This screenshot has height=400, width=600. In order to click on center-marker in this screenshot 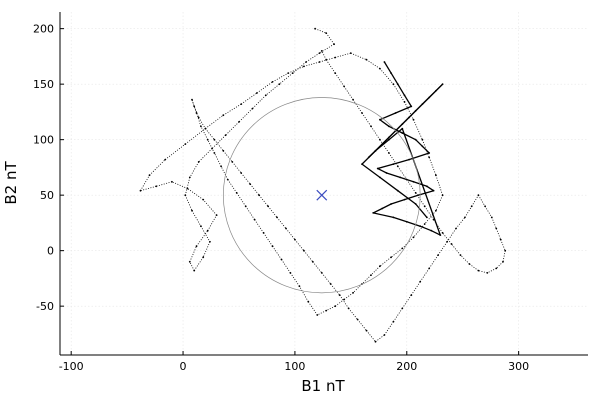, I will do `click(322, 195)`.